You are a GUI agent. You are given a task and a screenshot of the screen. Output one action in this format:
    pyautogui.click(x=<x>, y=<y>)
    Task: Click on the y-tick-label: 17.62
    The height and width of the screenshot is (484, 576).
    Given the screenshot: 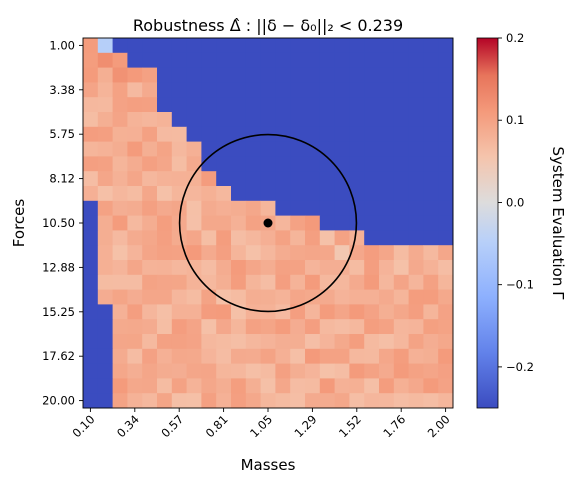 What is the action you would take?
    pyautogui.click(x=58, y=356)
    